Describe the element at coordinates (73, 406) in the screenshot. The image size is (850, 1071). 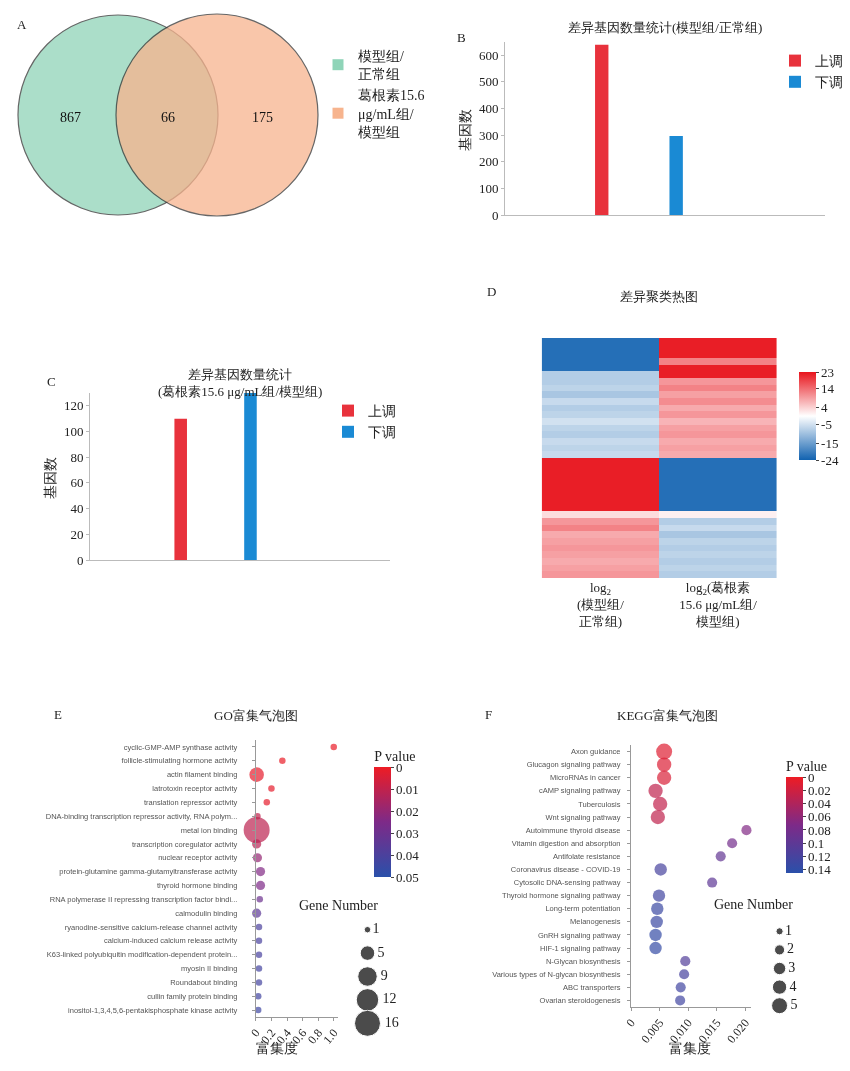
I see `y-tick-label: 120` at that location.